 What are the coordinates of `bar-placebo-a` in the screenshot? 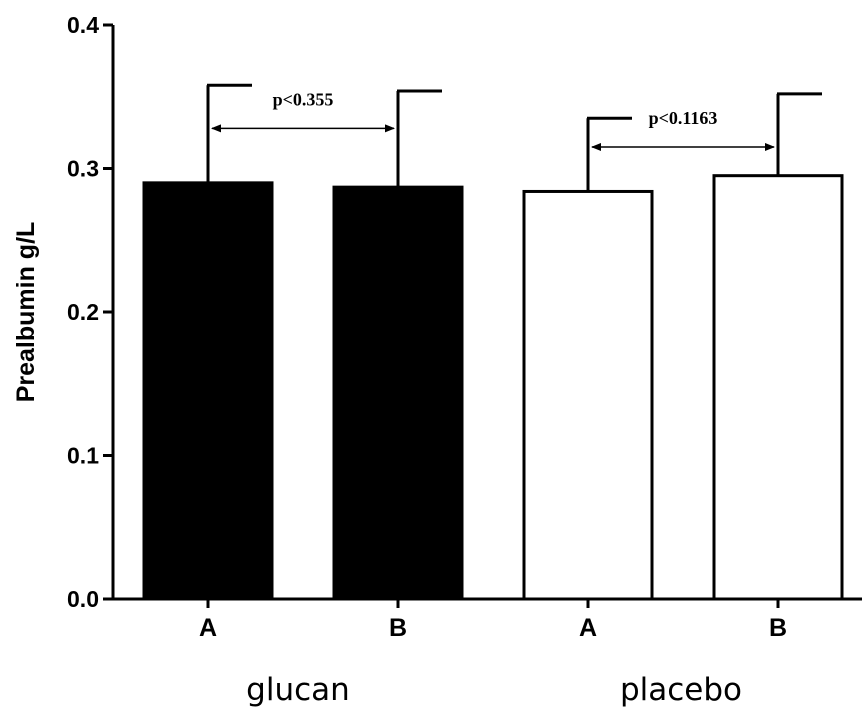 It's located at (588, 395).